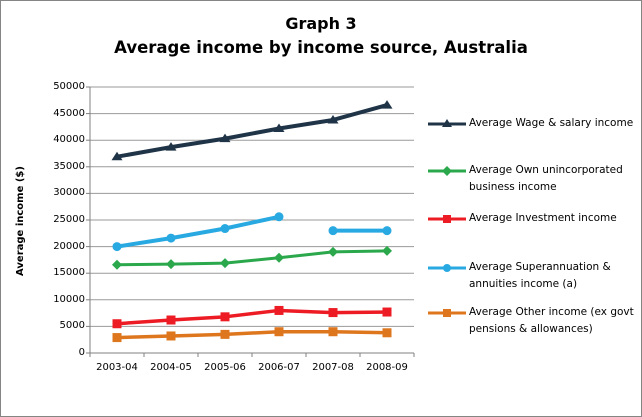 This screenshot has width=642, height=417. I want to click on x-tick-label: 2003-04, so click(117, 367).